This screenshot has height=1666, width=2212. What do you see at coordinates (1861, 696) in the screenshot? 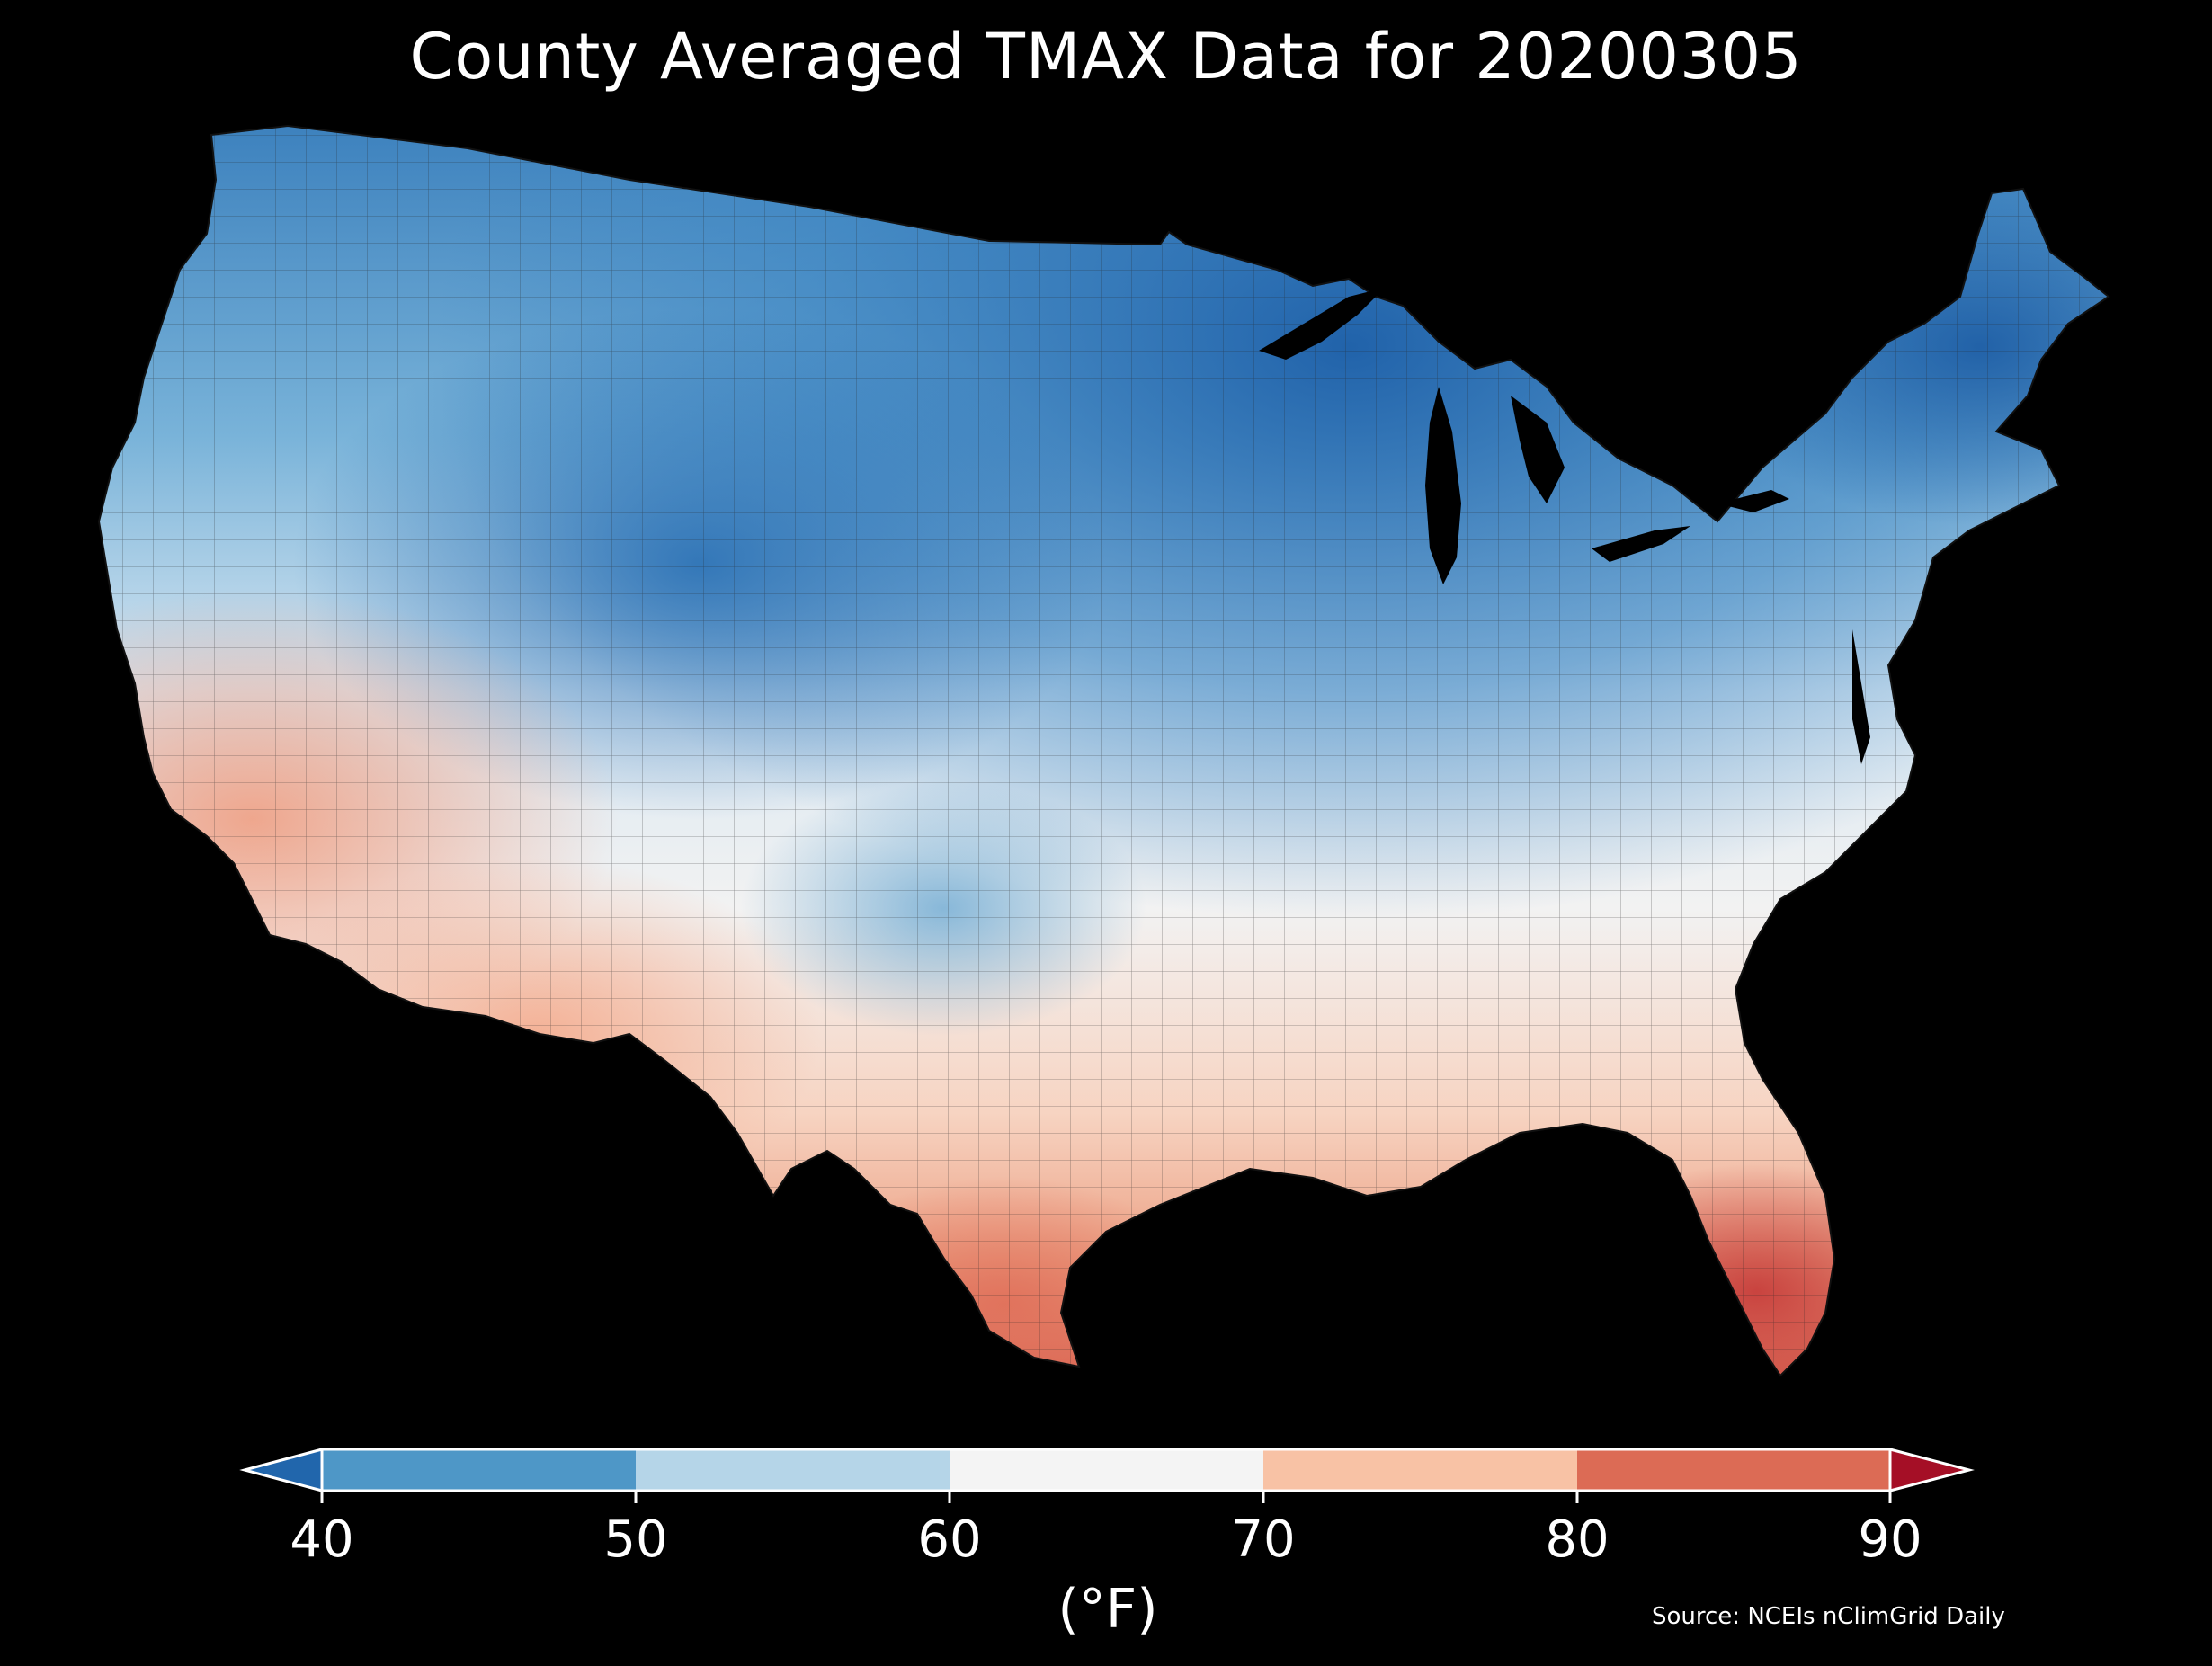
I see `chesapeake-bay` at bounding box center [1861, 696].